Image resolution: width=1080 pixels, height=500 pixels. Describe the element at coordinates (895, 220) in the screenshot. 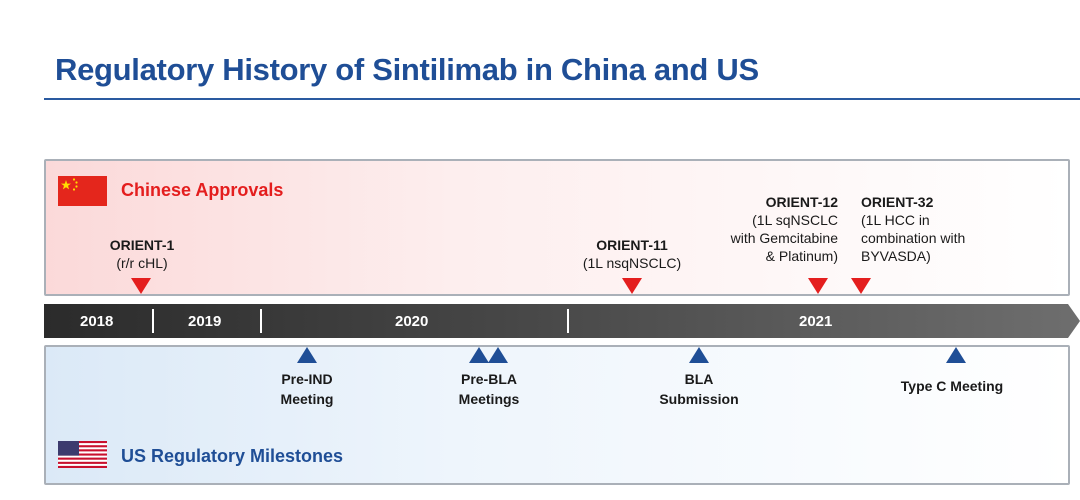

I see `event-desc: (1L HCC in` at that location.